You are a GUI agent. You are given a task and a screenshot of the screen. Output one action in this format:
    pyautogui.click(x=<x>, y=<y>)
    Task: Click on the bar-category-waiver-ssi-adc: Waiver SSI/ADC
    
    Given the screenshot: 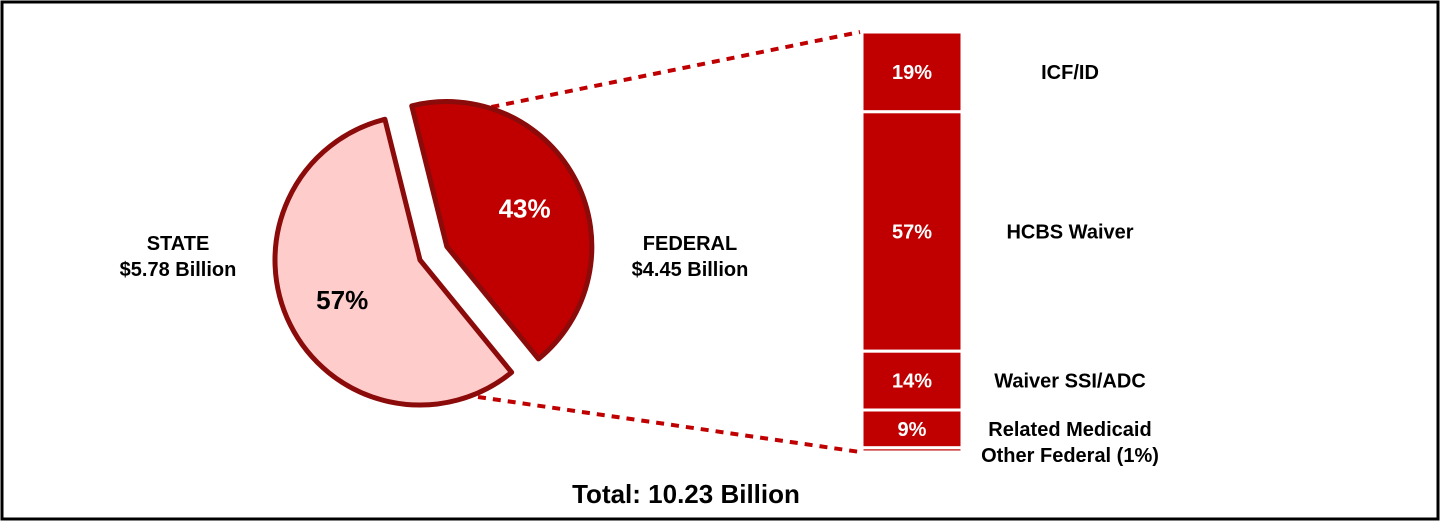 What is the action you would take?
    pyautogui.click(x=1070, y=382)
    